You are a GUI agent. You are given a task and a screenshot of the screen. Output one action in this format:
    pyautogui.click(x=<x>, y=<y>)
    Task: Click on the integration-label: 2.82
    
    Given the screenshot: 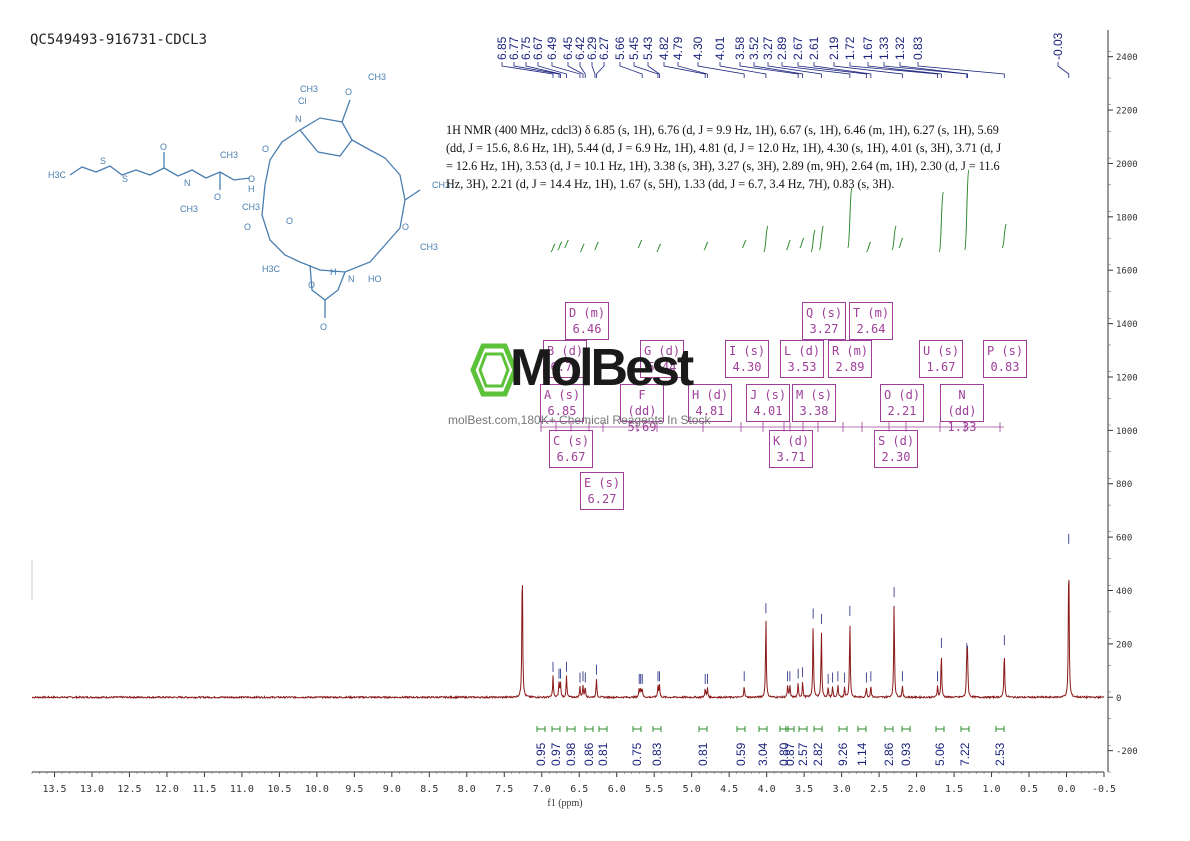 What is the action you would take?
    pyautogui.click(x=818, y=754)
    